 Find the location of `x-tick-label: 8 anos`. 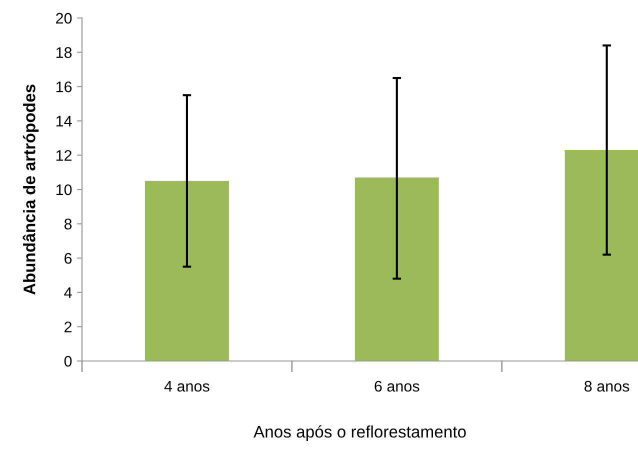

x-tick-label: 8 anos is located at coordinates (607, 386).